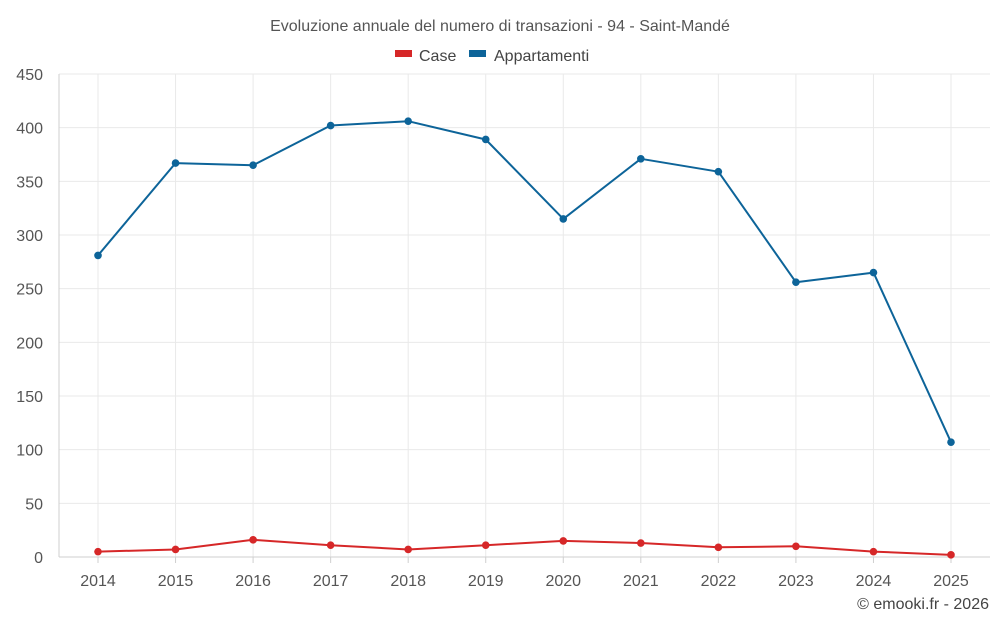 Image resolution: width=1000 pixels, height=625 pixels. I want to click on y-tick-label: 350, so click(29, 182).